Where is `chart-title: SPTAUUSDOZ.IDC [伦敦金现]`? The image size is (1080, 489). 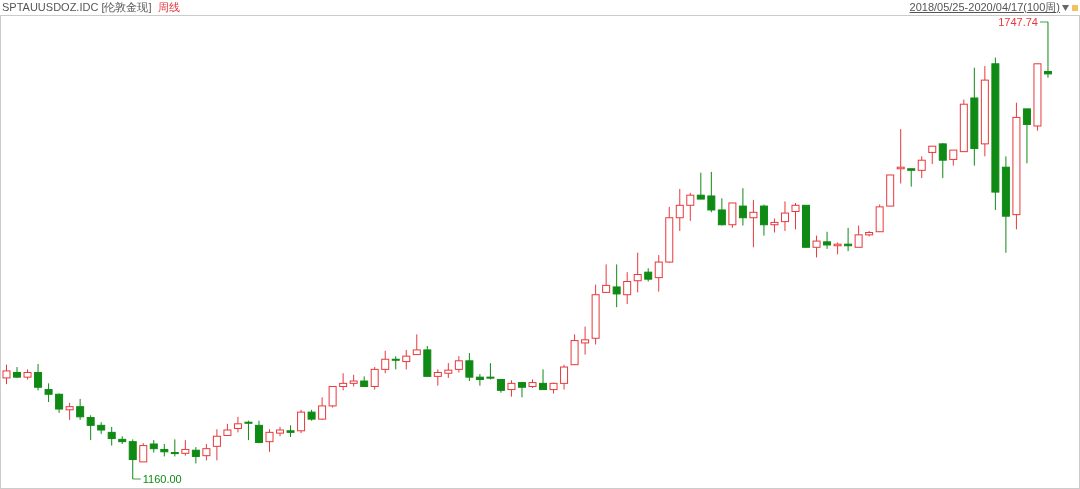
chart-title: SPTAUUSDOZ.IDC [伦敦金现] is located at coordinates (77, 7).